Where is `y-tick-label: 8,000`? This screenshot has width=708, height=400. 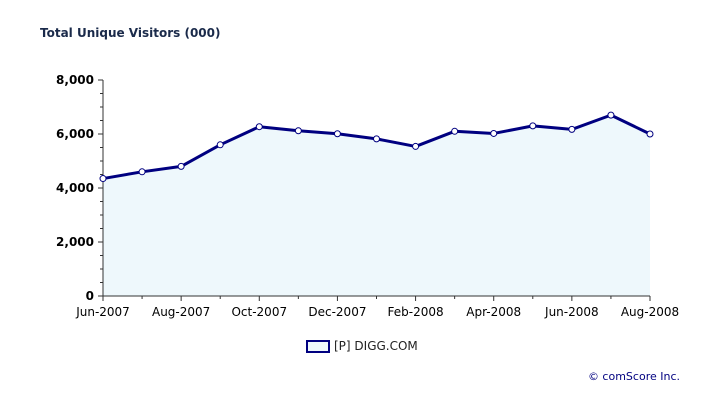
y-tick-label: 8,000 is located at coordinates (75, 80).